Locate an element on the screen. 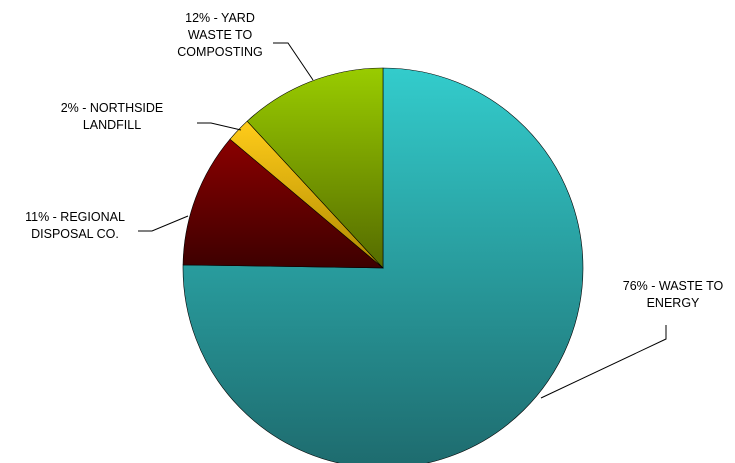 Image resolution: width=735 pixels, height=463 pixels. slice-label: 11% - REGIONAL DISPOSAL CO. is located at coordinates (75, 225).